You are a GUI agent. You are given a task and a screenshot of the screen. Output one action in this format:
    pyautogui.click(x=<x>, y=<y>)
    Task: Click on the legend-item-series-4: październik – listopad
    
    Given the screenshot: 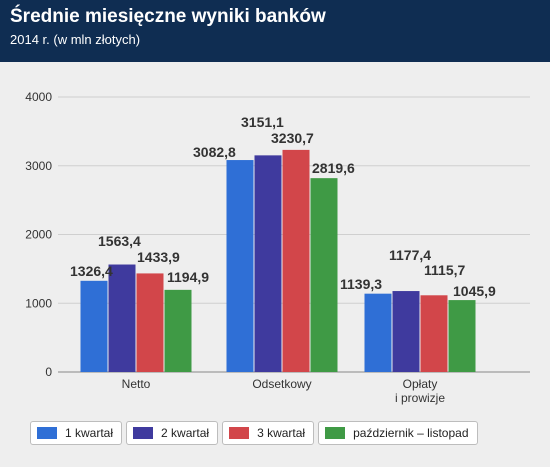 What is the action you would take?
    pyautogui.click(x=398, y=433)
    